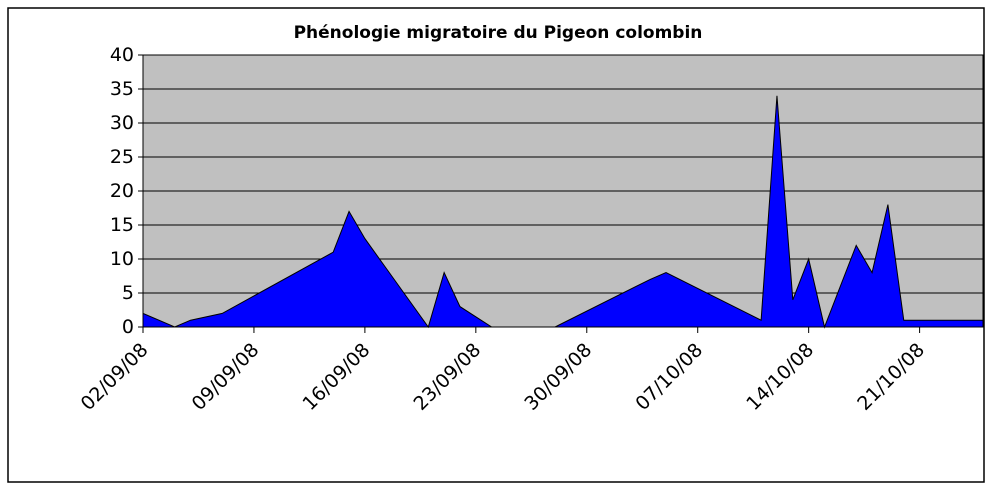 The image size is (987, 484). I want to click on y-tick-label: 0, so click(128, 327).